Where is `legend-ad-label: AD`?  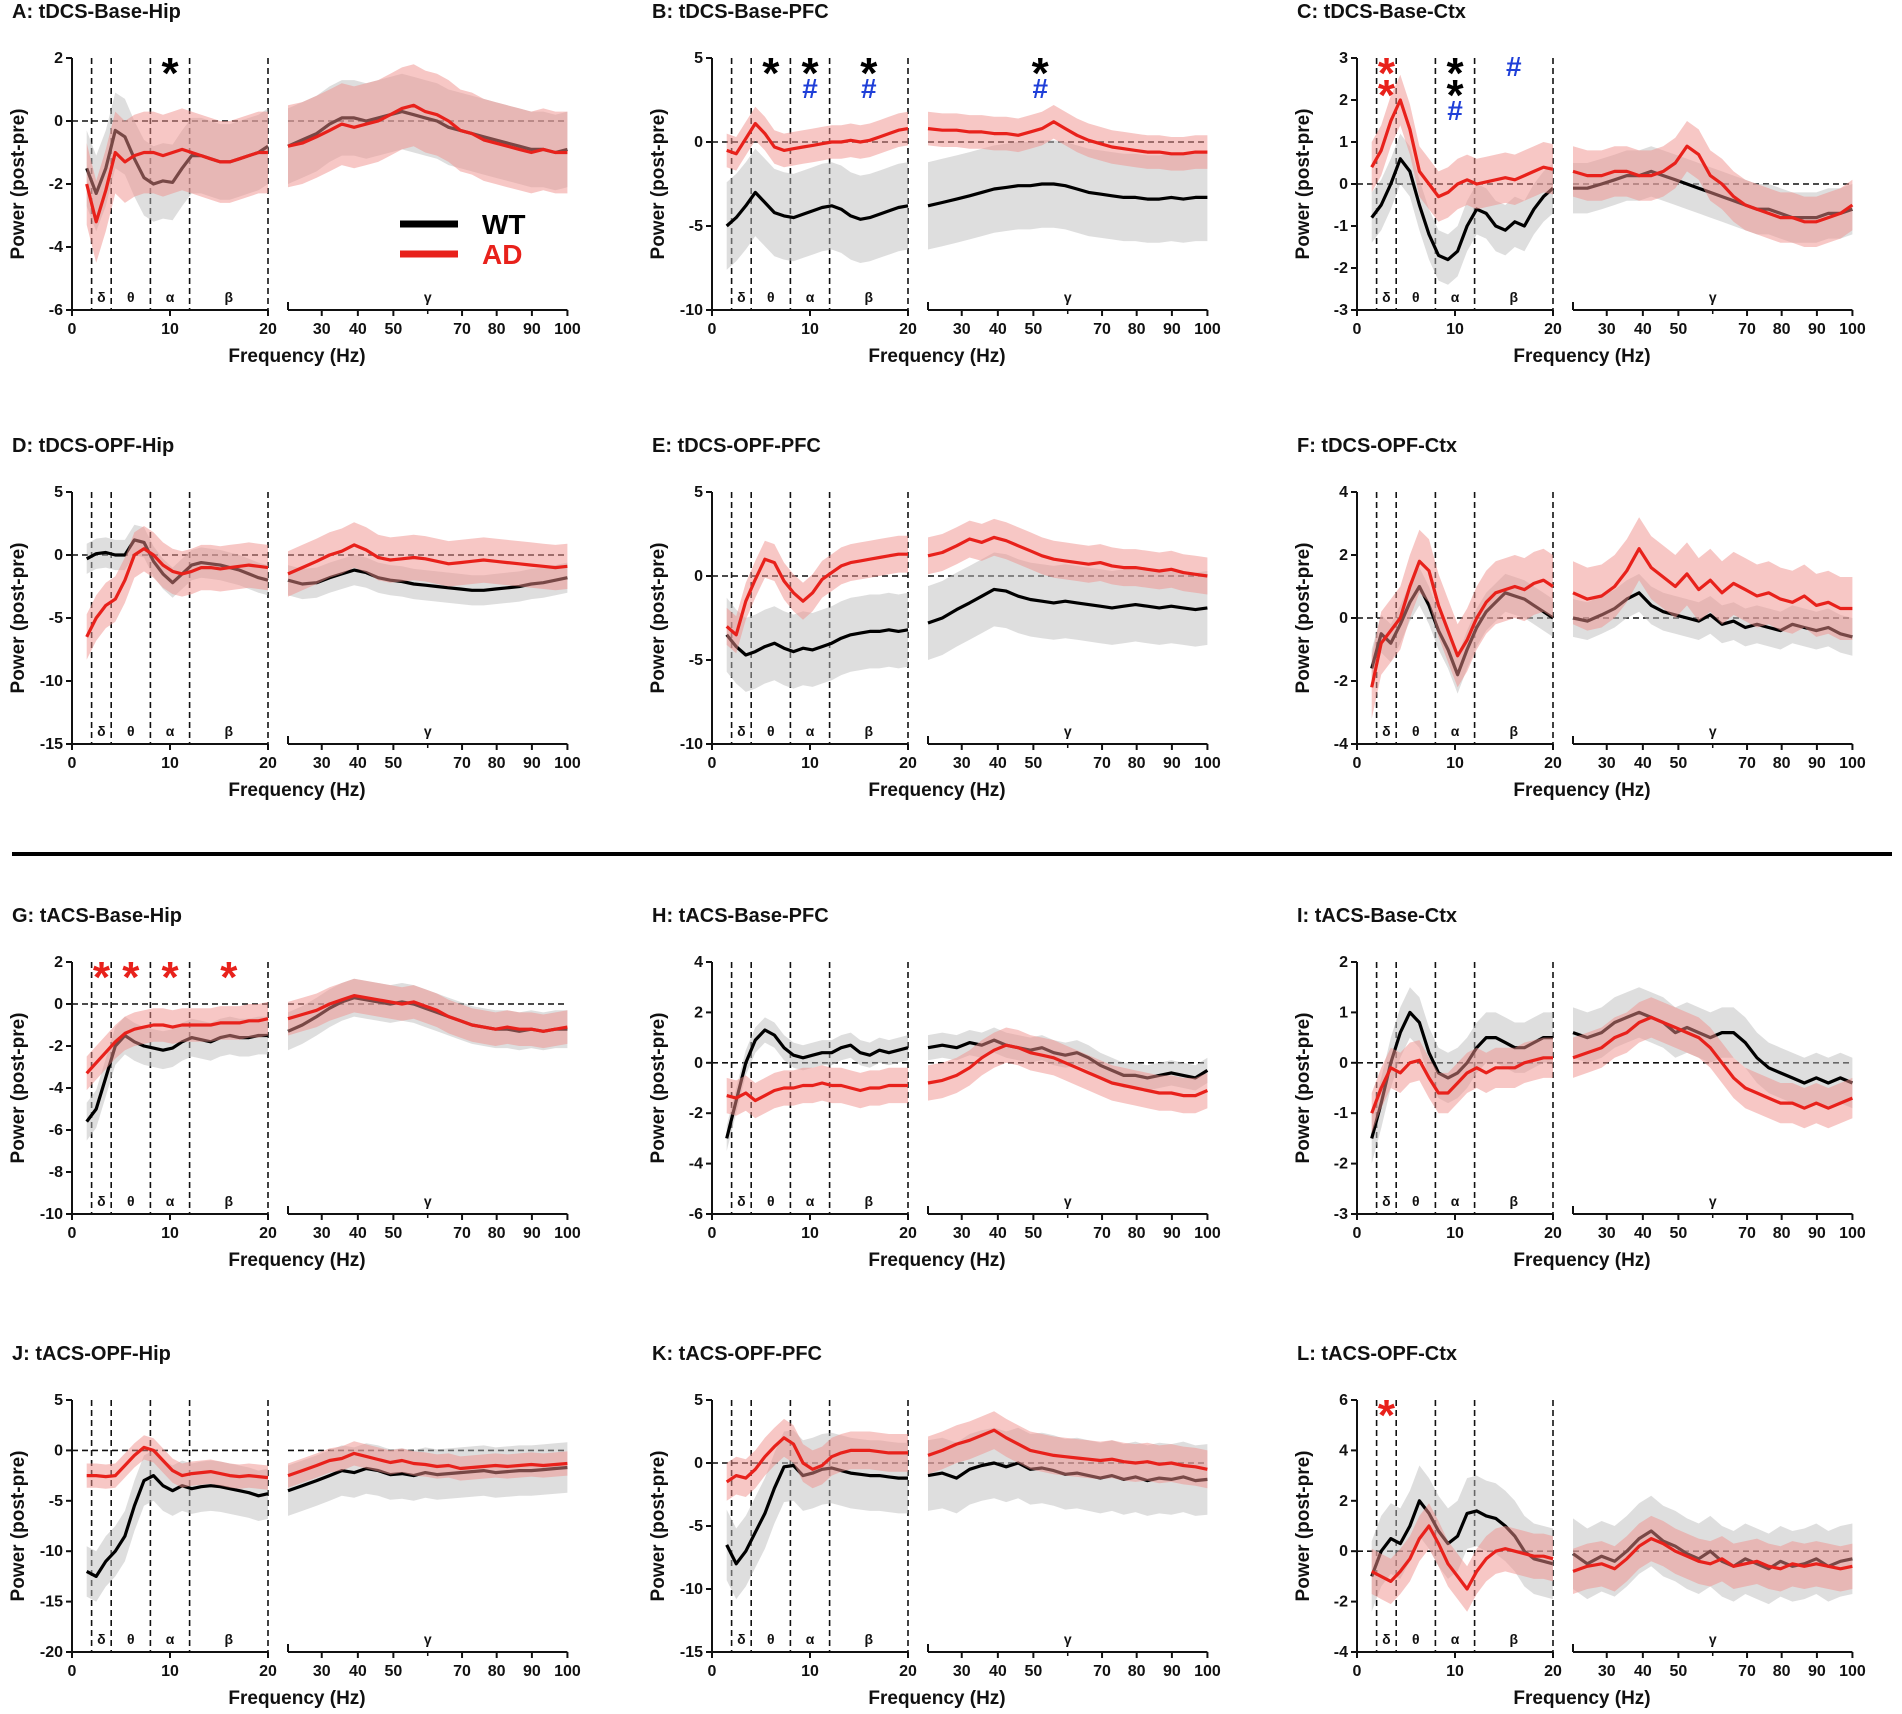
legend-ad-label: AD is located at coordinates (502, 254).